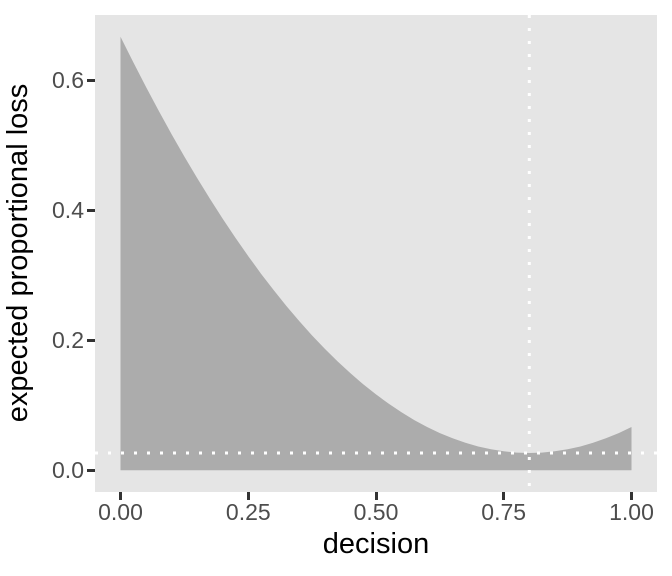 Image resolution: width=672 pixels, height=576 pixels. I want to click on y-tick-label: 0.2, so click(68, 340).